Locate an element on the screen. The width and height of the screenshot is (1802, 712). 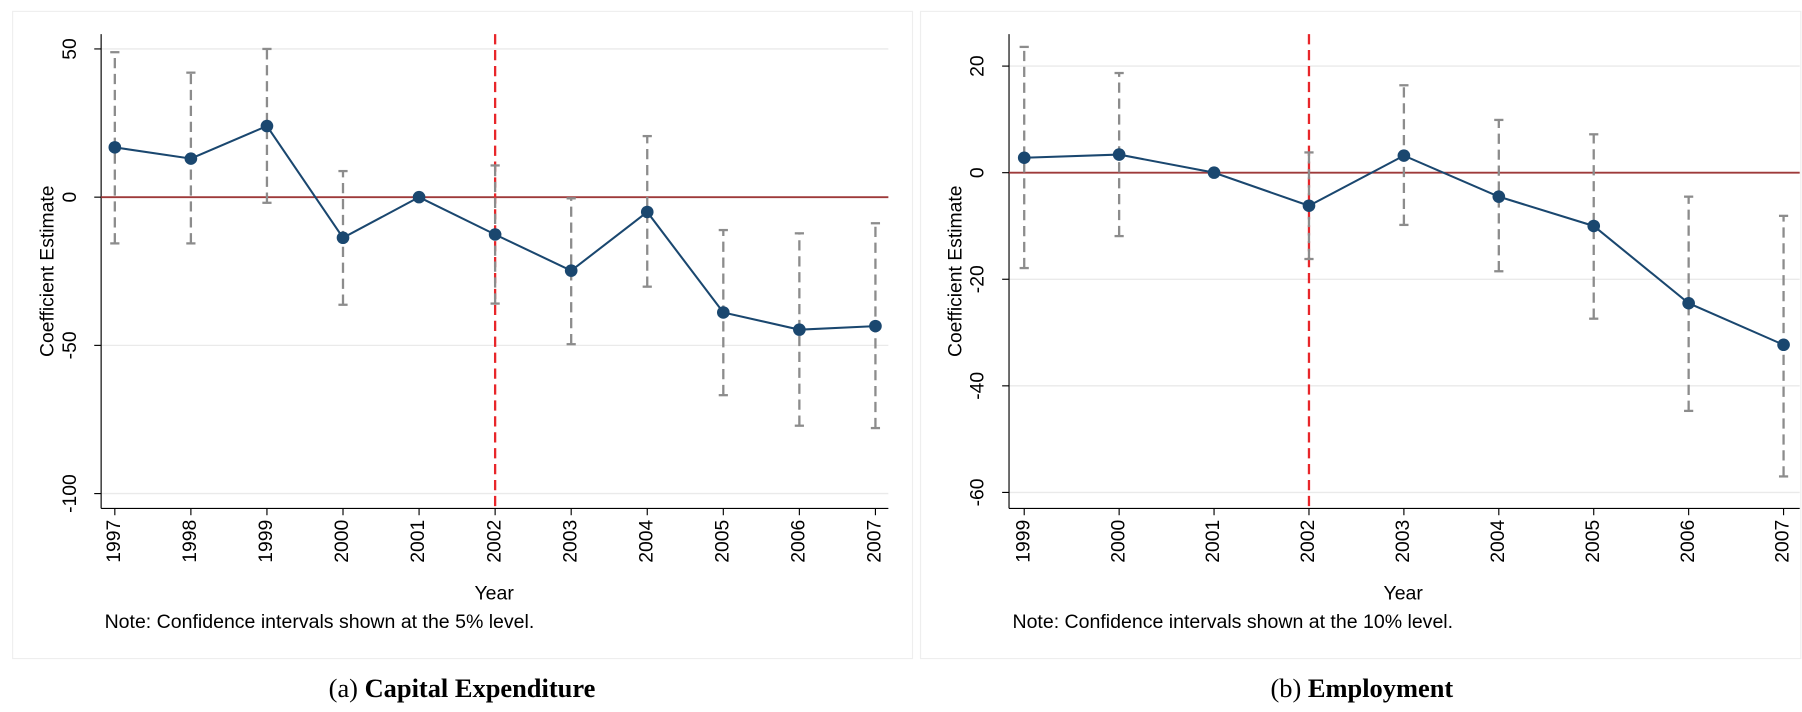
x-tick-label: 1997 is located at coordinates (114, 541).